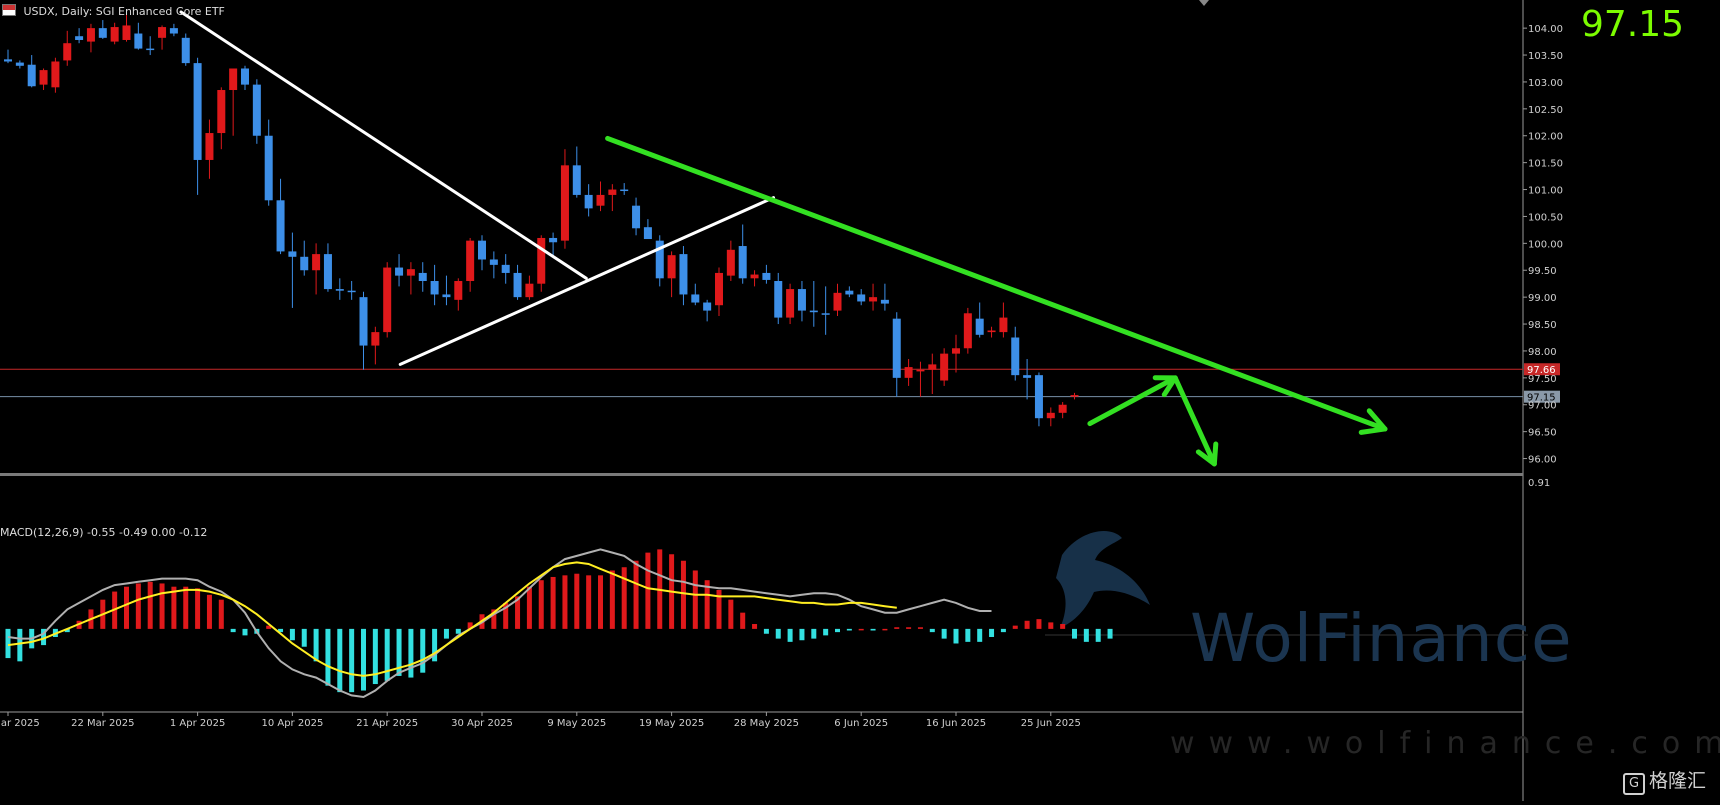  I want to click on gelonghui-logo-icon: G, so click(1633, 784).